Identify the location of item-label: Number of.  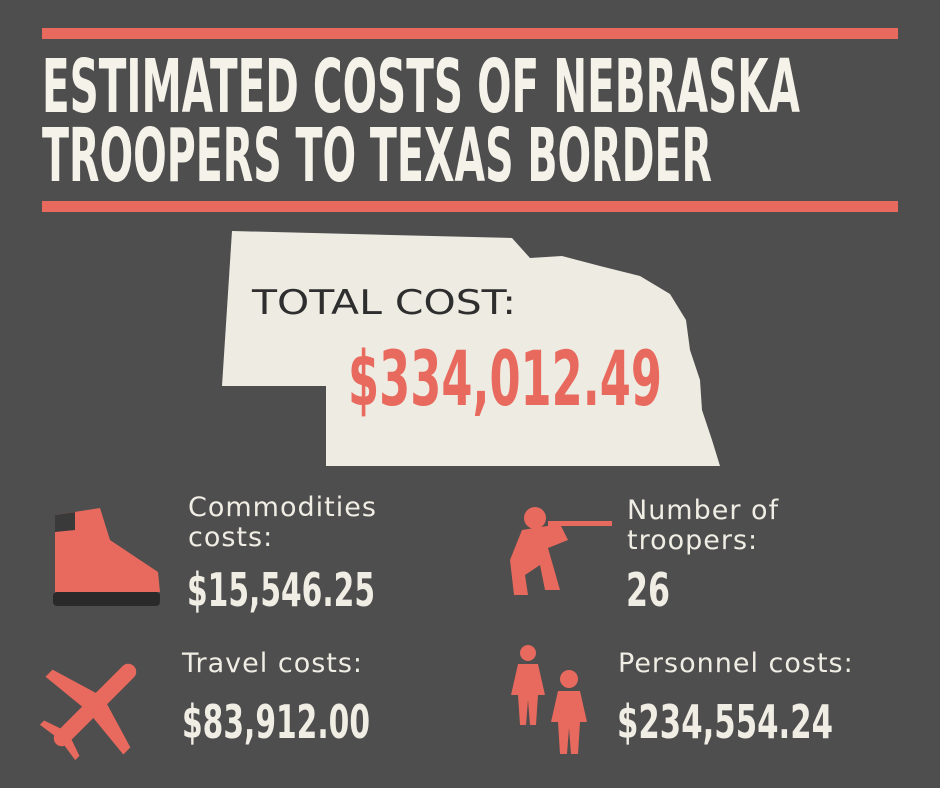
(703, 510).